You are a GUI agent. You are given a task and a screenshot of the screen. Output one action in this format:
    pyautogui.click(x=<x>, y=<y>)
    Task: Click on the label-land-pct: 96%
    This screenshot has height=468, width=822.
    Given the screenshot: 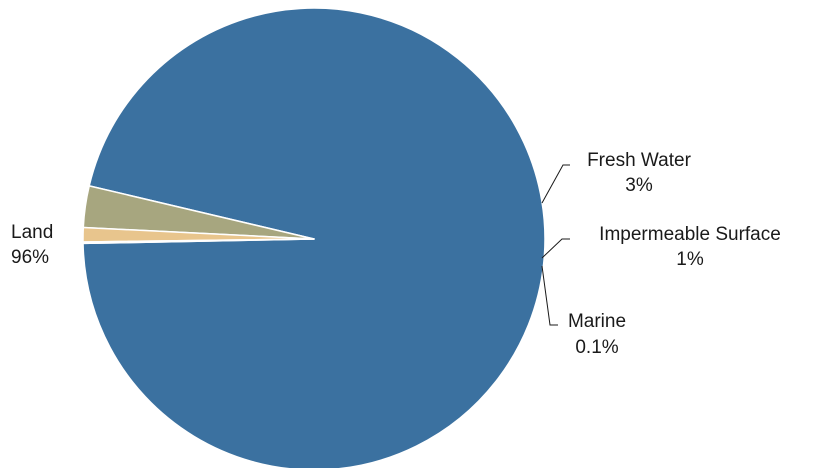 What is the action you would take?
    pyautogui.click(x=30, y=257)
    